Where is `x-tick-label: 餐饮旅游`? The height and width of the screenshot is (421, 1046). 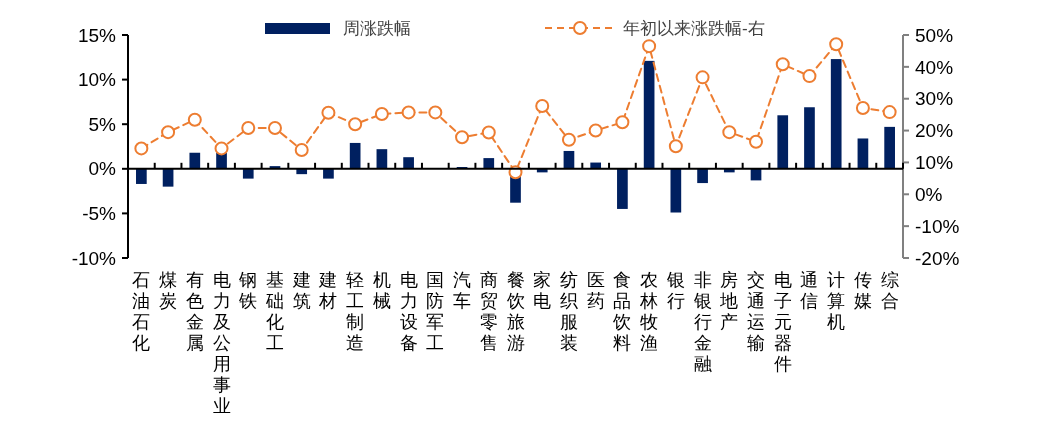
x-tick-label: 餐饮旅游 is located at coordinates (515, 311).